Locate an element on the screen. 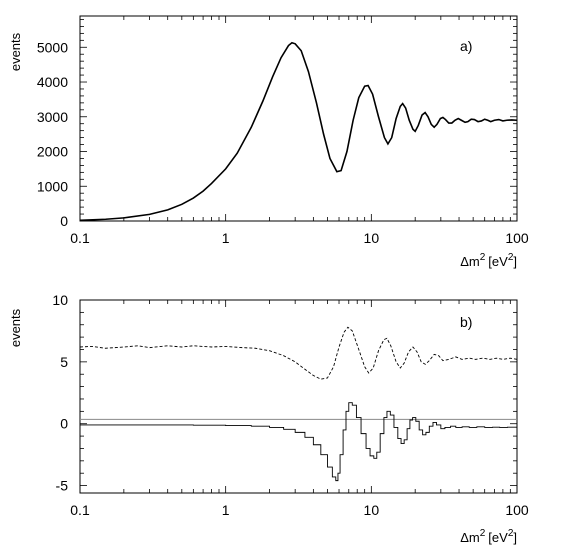 The image size is (561, 552). x-axis-label-a: Δm2 [eV2] is located at coordinates (488, 260).